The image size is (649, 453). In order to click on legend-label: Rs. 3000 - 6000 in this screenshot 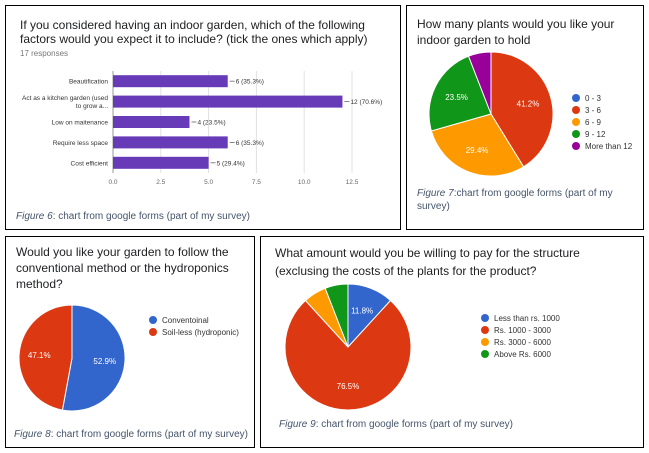, I will do `click(522, 342)`.